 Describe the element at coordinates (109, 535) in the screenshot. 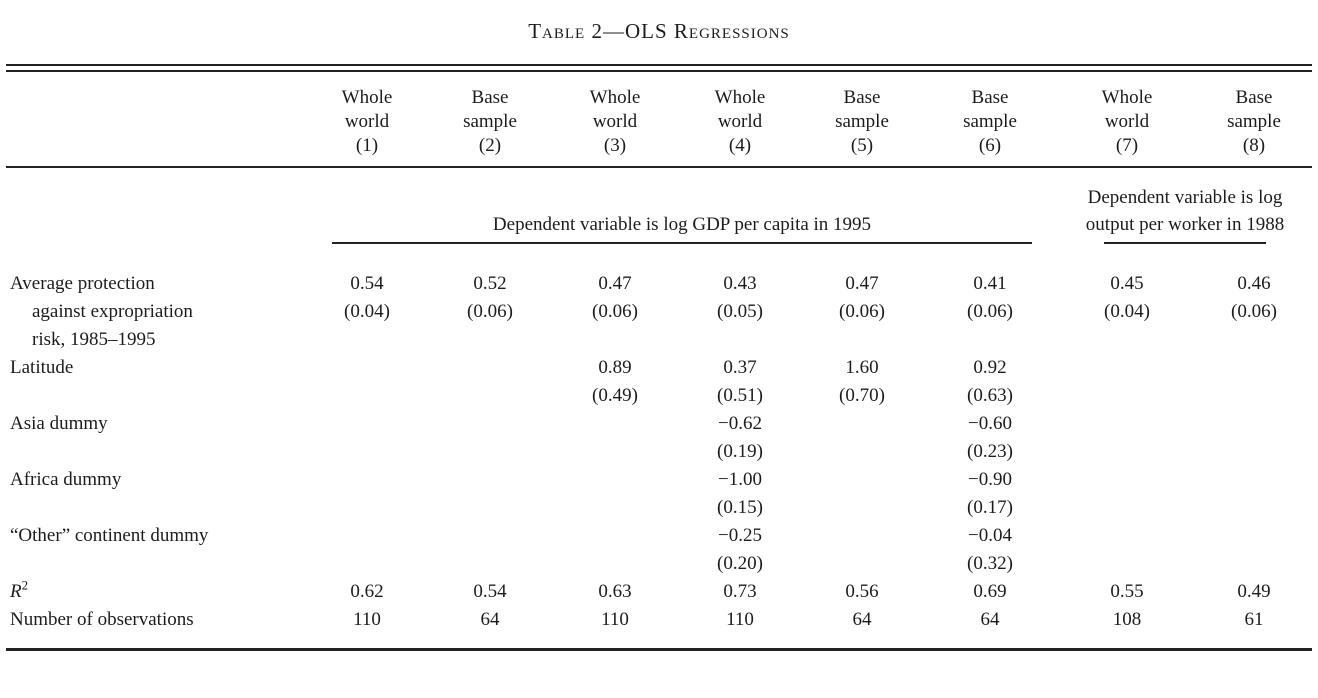

I see `row-label-other-continent-dummy: “Other” continent dummy` at that location.